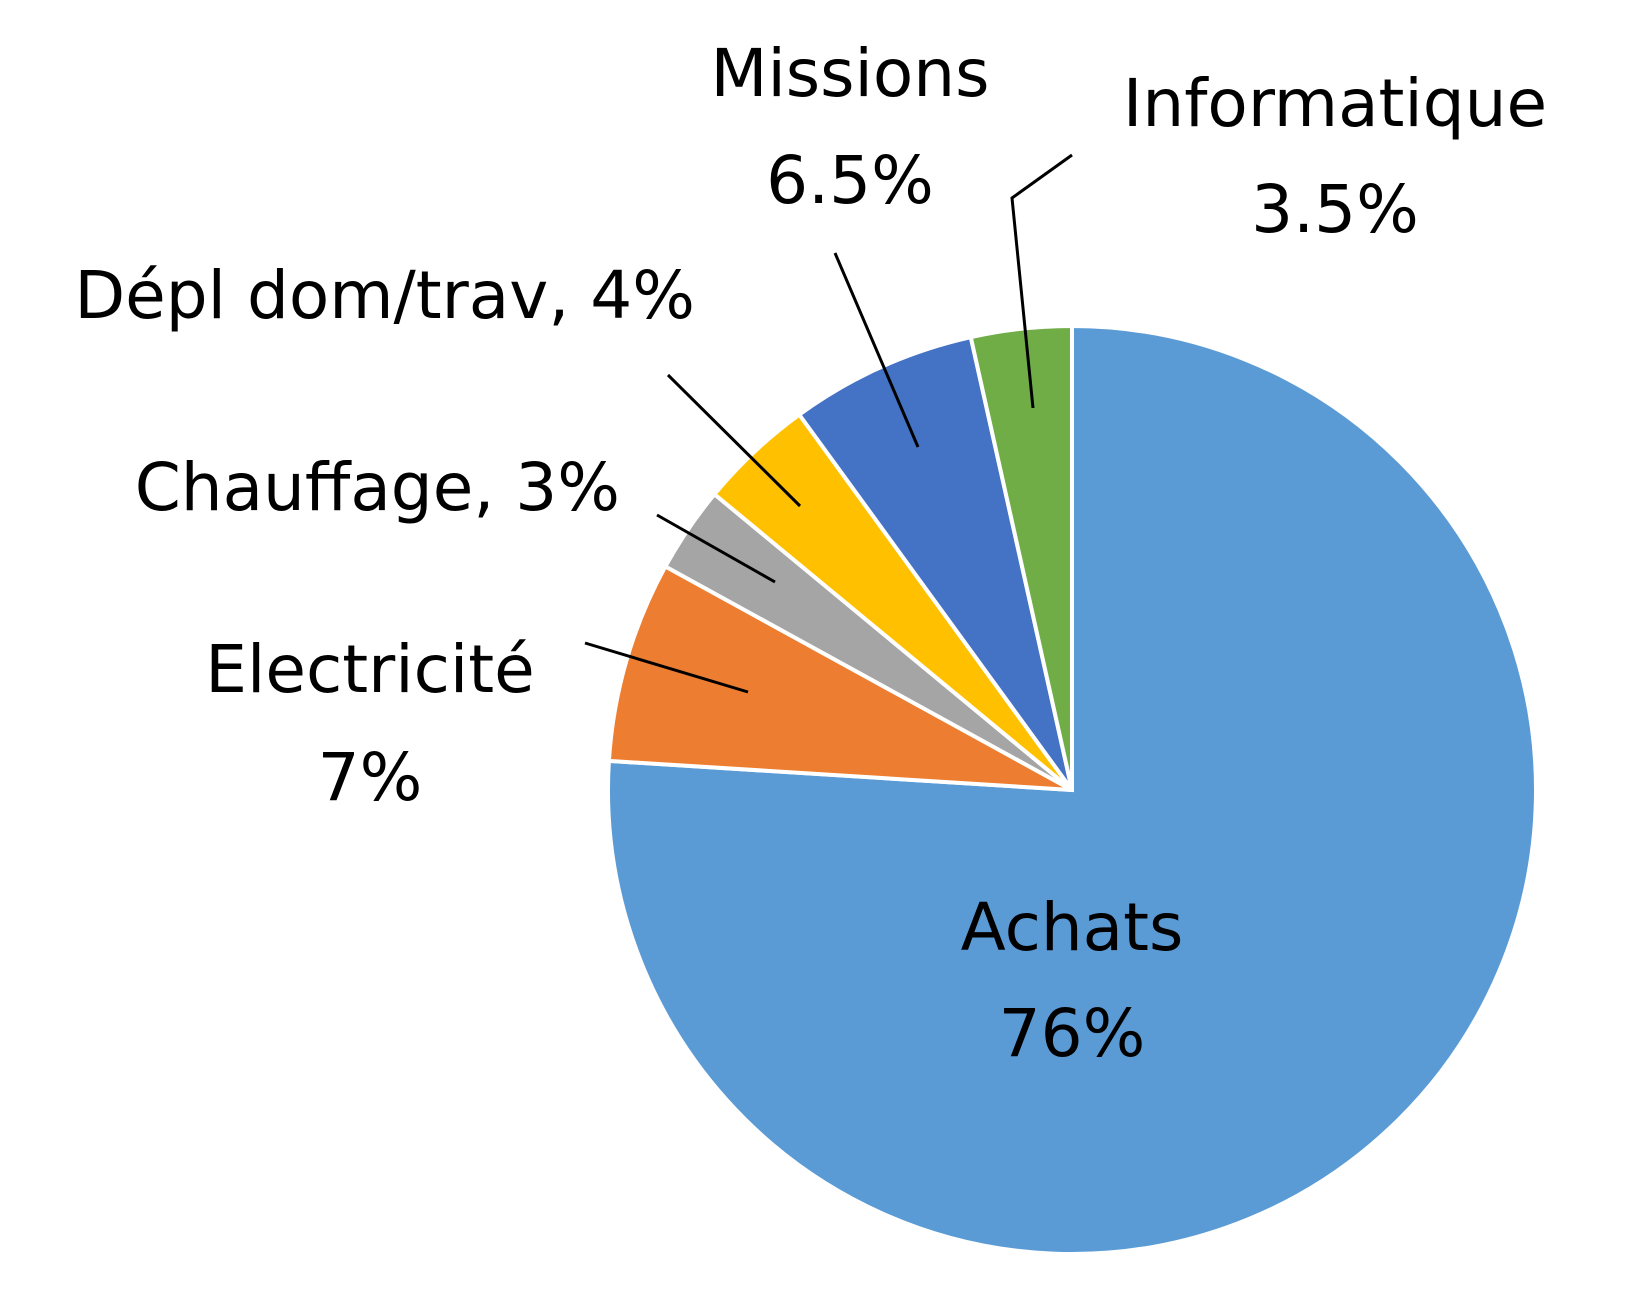 Image resolution: width=1650 pixels, height=1308 pixels. What do you see at coordinates (369, 669) in the screenshot?
I see `slice-label: Electricité` at bounding box center [369, 669].